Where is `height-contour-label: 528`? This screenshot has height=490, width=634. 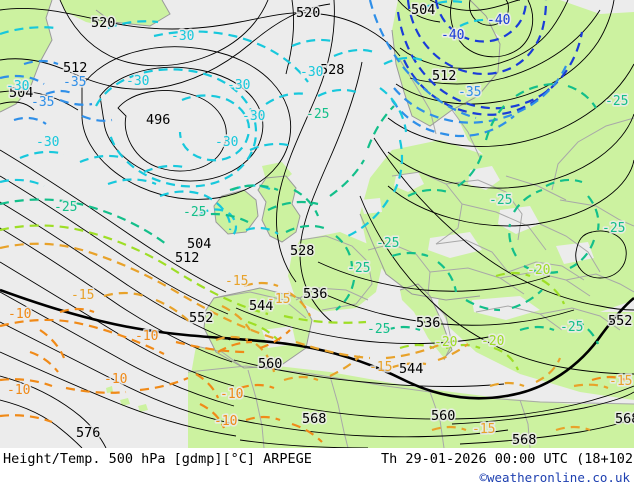 height-contour-label: 528 is located at coordinates (332, 70).